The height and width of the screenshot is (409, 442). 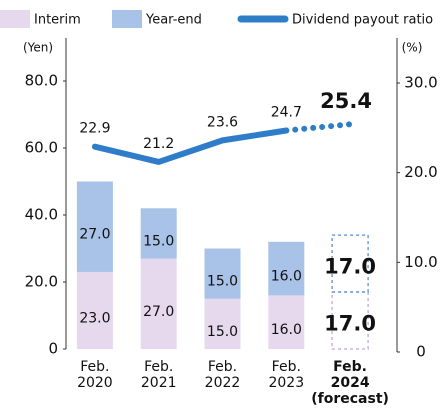 What do you see at coordinates (158, 144) in the screenshot?
I see `line-value-label: 21.2` at bounding box center [158, 144].